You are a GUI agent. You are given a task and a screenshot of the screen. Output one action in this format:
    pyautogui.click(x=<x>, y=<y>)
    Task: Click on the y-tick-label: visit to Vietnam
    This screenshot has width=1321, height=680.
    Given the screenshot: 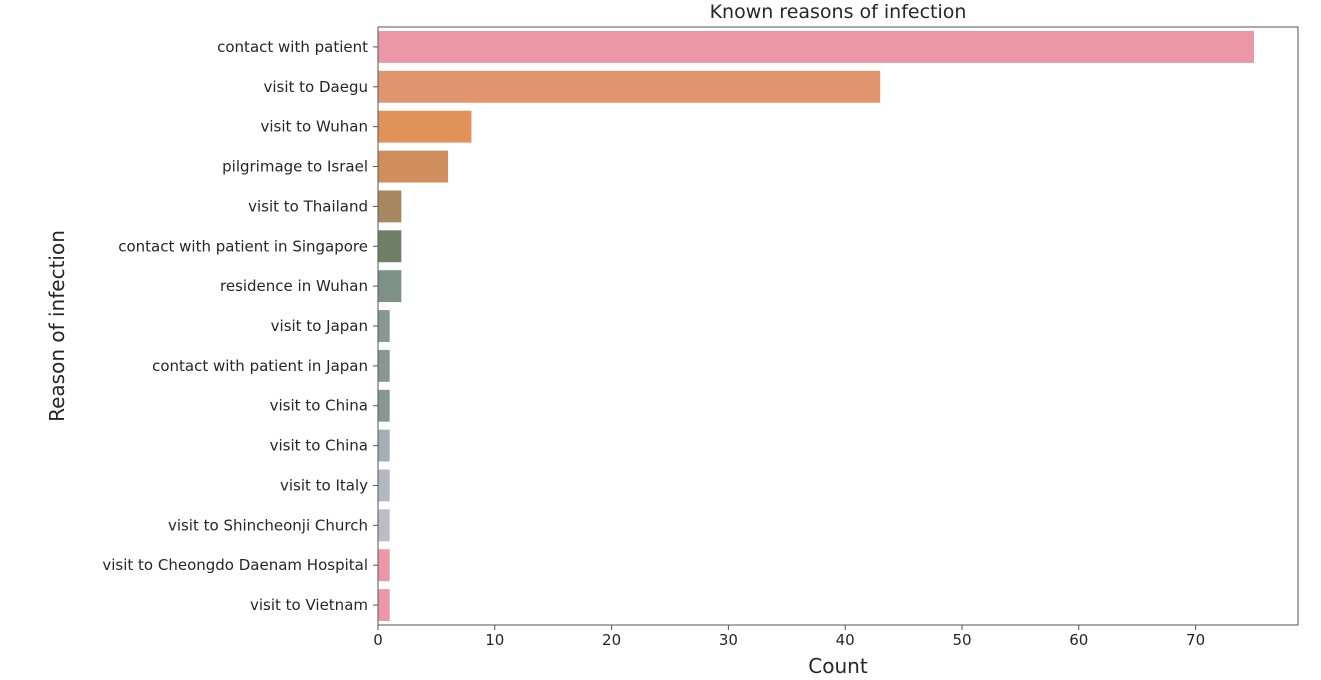 What is the action you would take?
    pyautogui.click(x=309, y=605)
    